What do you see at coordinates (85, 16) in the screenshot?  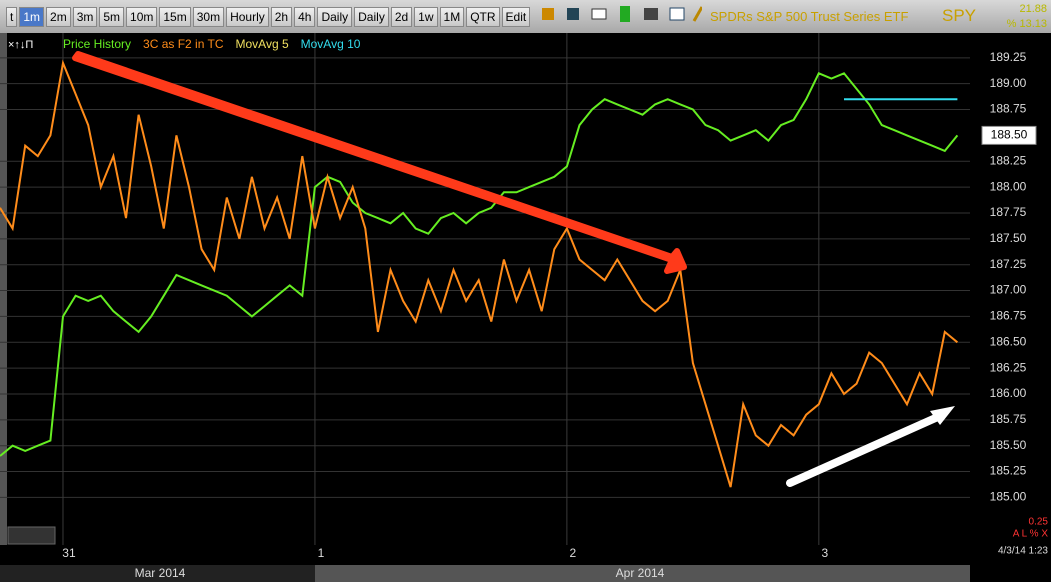 I see `toolbar-button: 3m` at bounding box center [85, 16].